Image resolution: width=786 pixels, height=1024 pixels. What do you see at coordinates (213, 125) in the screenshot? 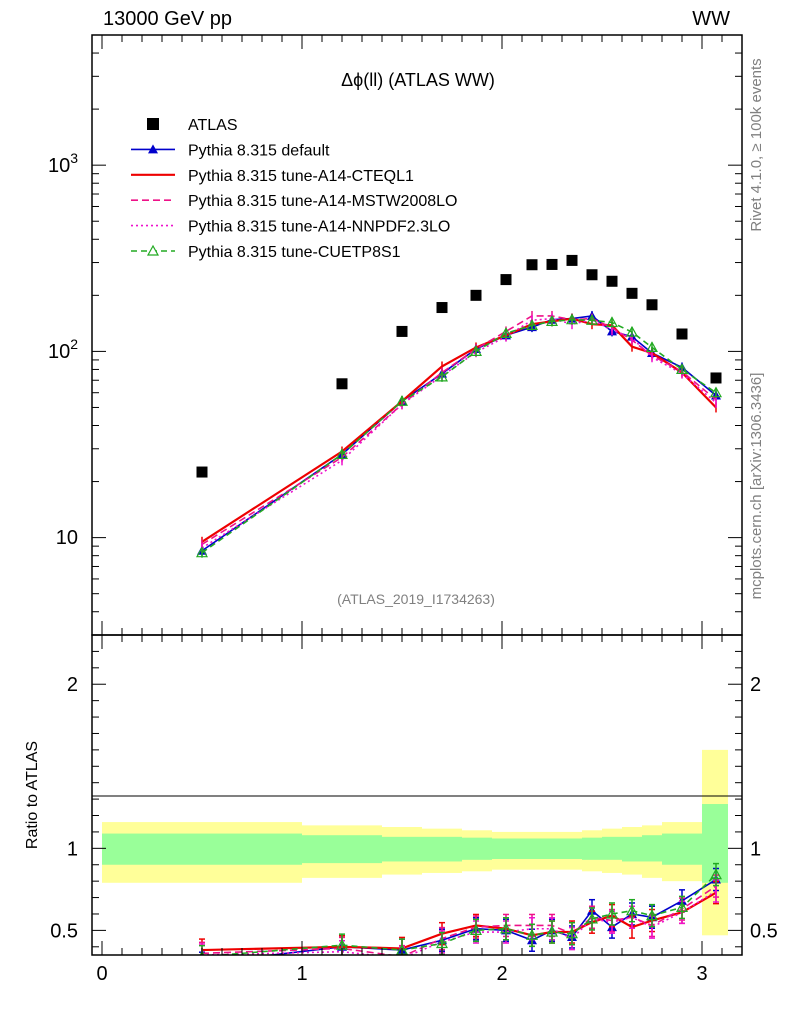
I see `legend-label-atlas: ATLAS` at bounding box center [213, 125].